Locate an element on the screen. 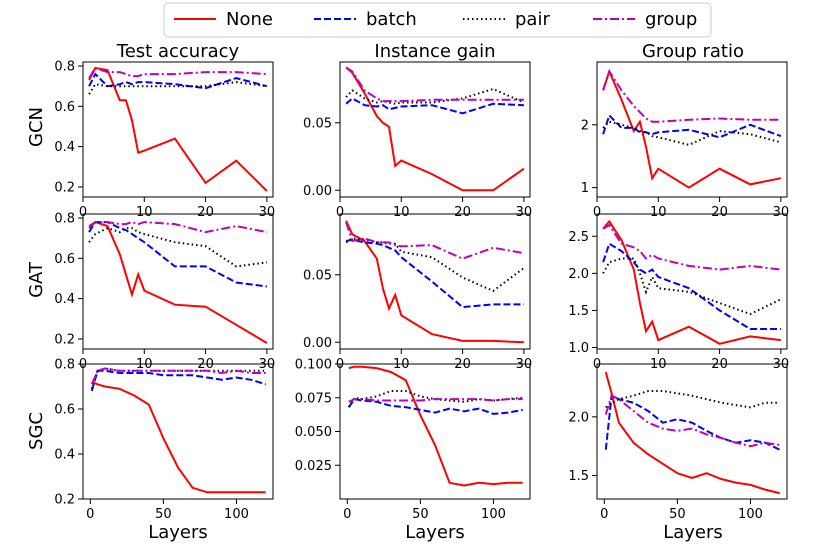 The width and height of the screenshot is (830, 554). row-label-gcn: GCN is located at coordinates (36, 127).